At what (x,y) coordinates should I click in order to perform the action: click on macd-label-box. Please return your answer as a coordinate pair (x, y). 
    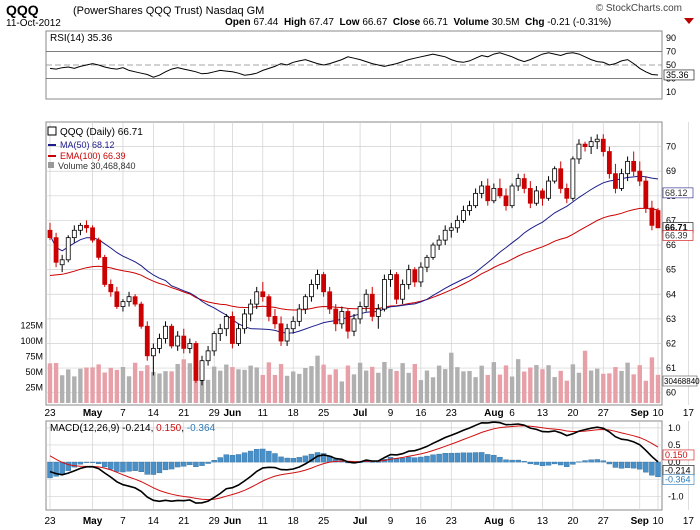
    Looking at the image, I should click on (678, 479).